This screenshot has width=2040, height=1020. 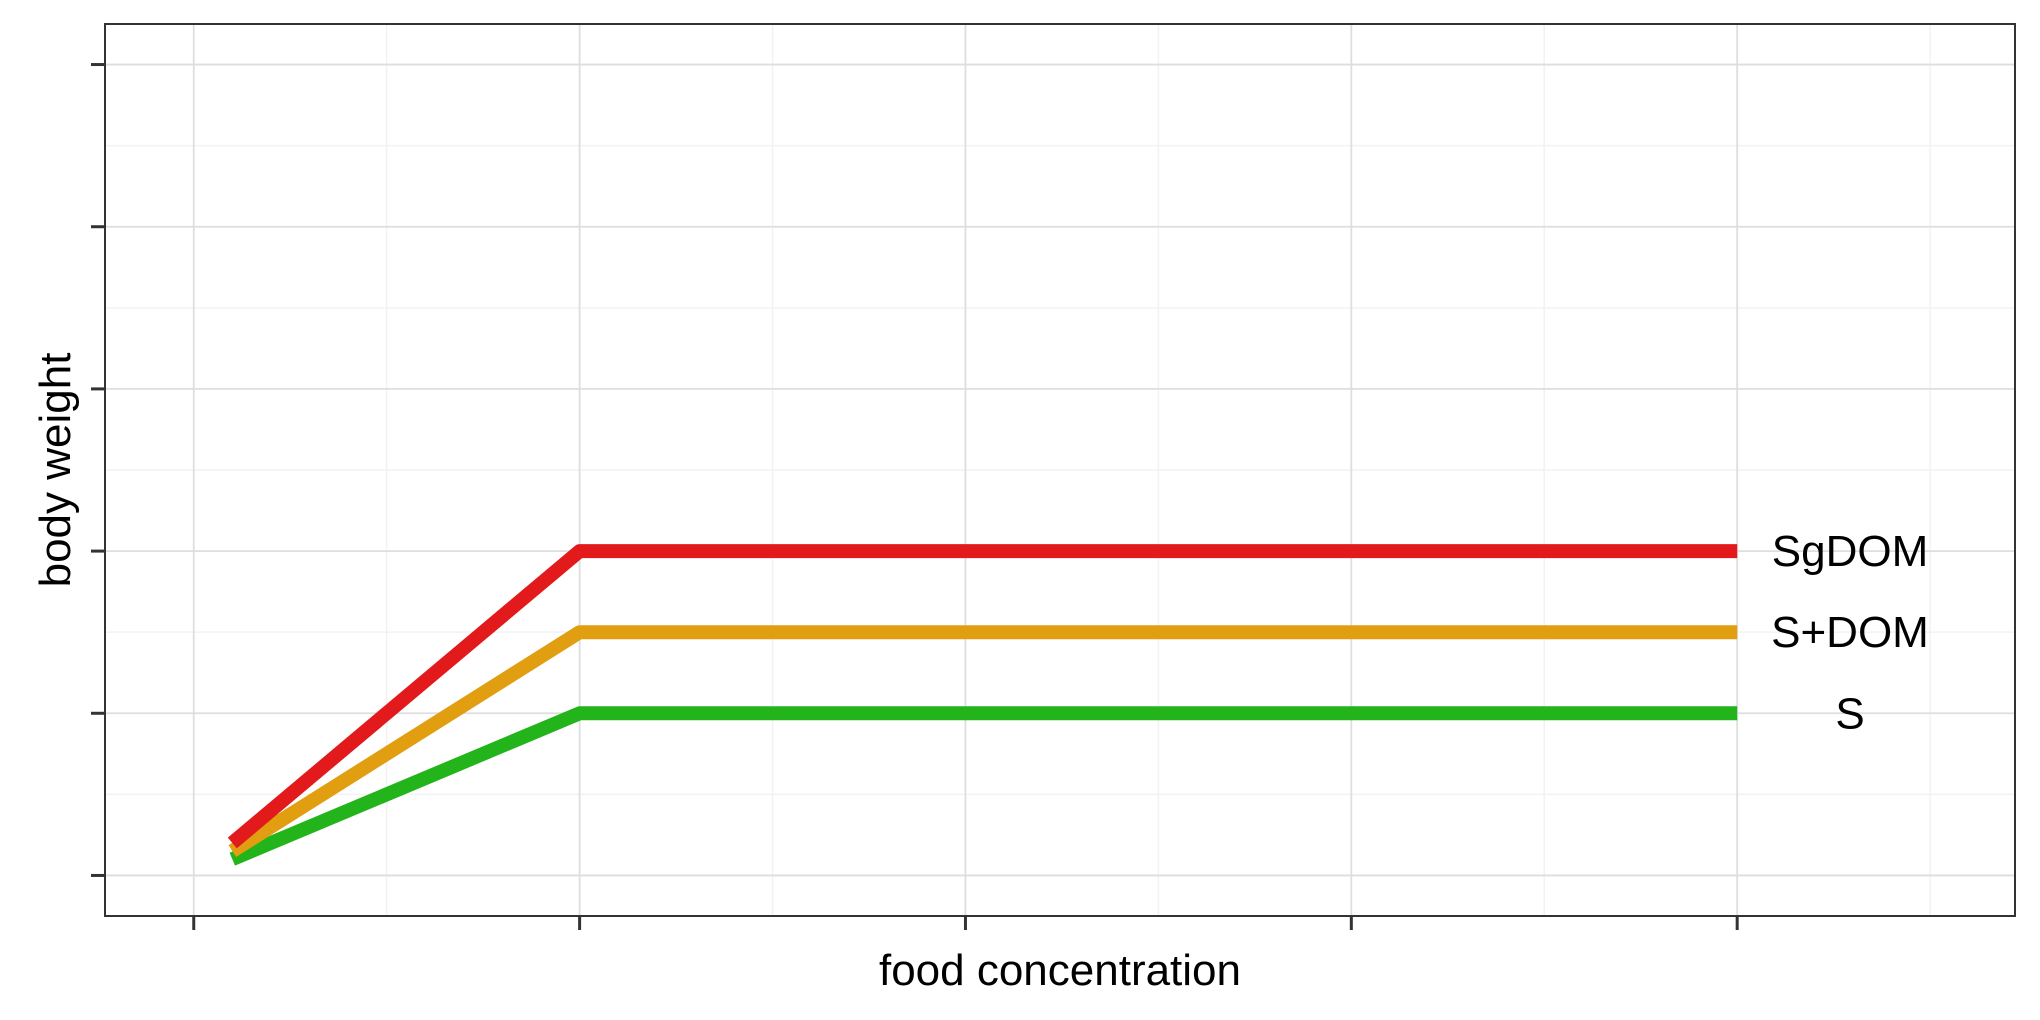 I want to click on x-axis-label: food concentration, so click(x=1060, y=970).